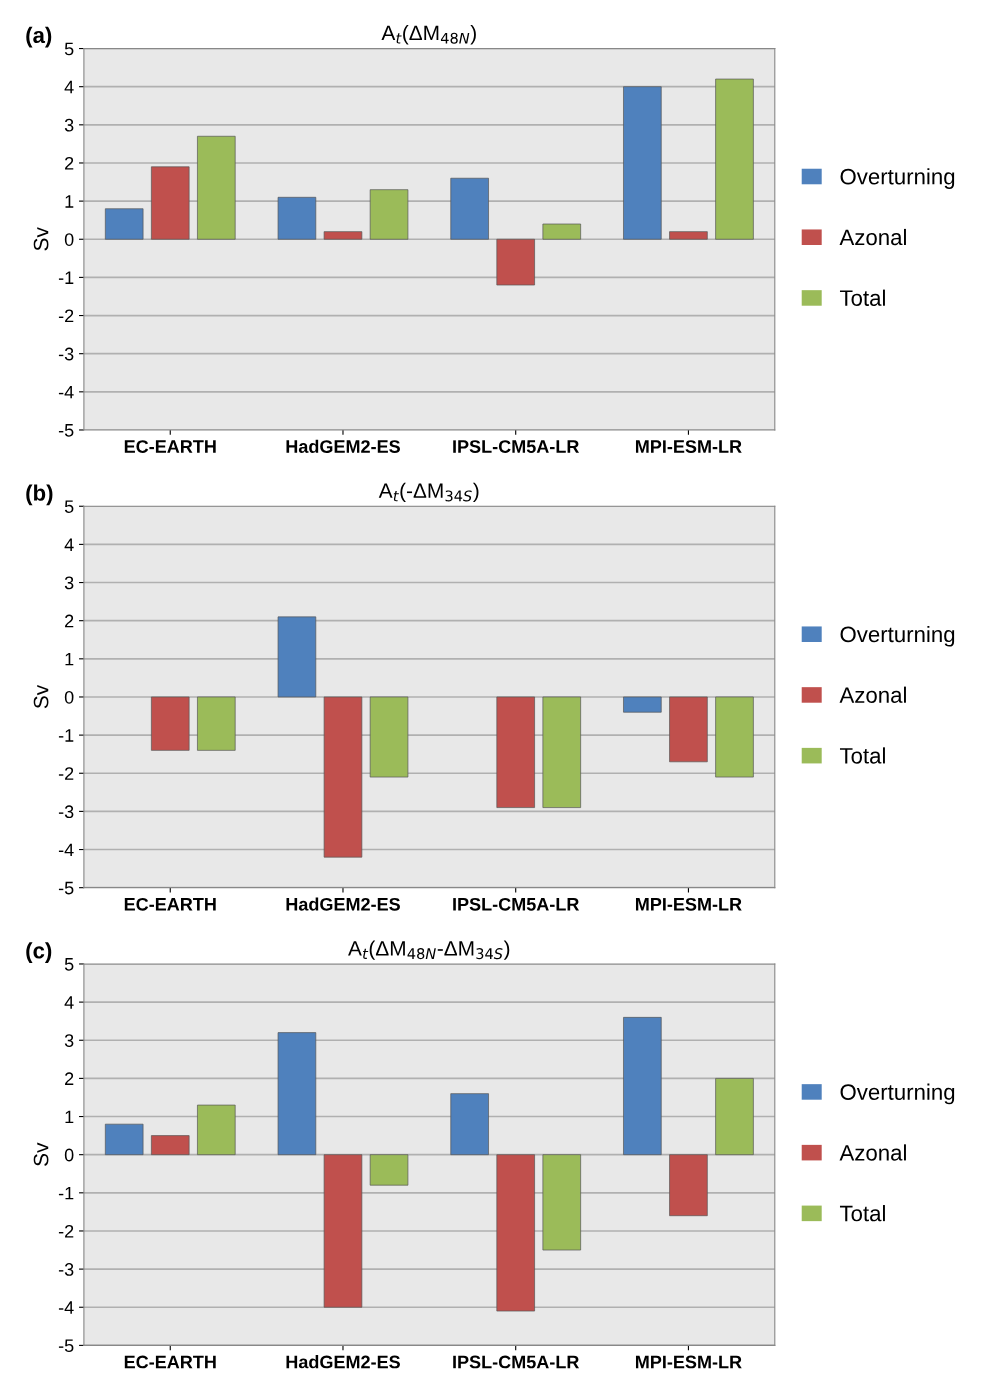 The height and width of the screenshot is (1387, 987). I want to click on text: (a), so click(39, 37).